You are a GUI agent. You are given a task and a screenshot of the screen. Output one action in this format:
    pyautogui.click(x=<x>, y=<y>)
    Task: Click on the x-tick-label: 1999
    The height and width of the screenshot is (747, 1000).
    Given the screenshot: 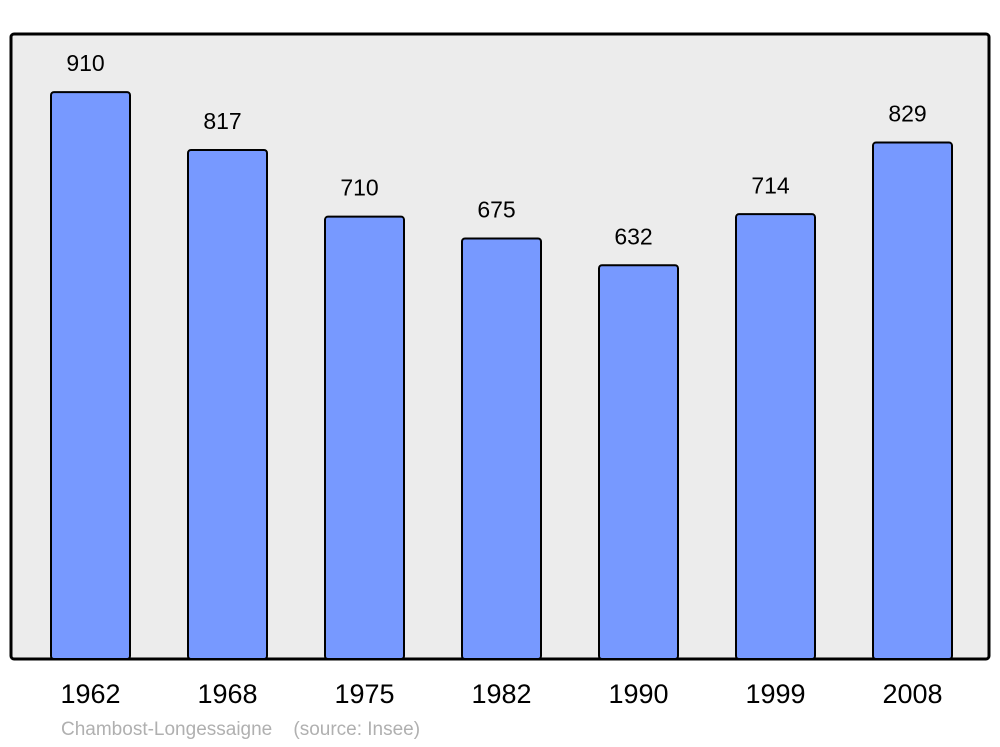 What is the action you would take?
    pyautogui.click(x=775, y=694)
    